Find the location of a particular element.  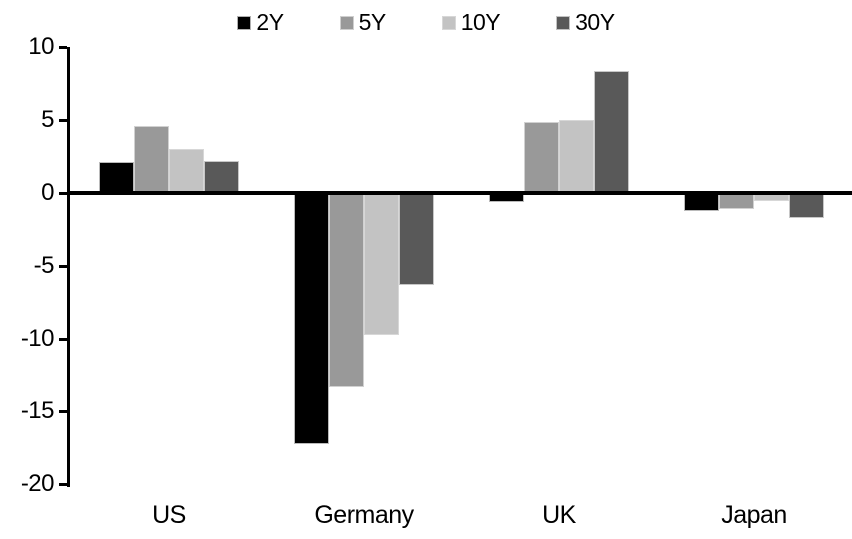

bar-us-10y is located at coordinates (186, 171).